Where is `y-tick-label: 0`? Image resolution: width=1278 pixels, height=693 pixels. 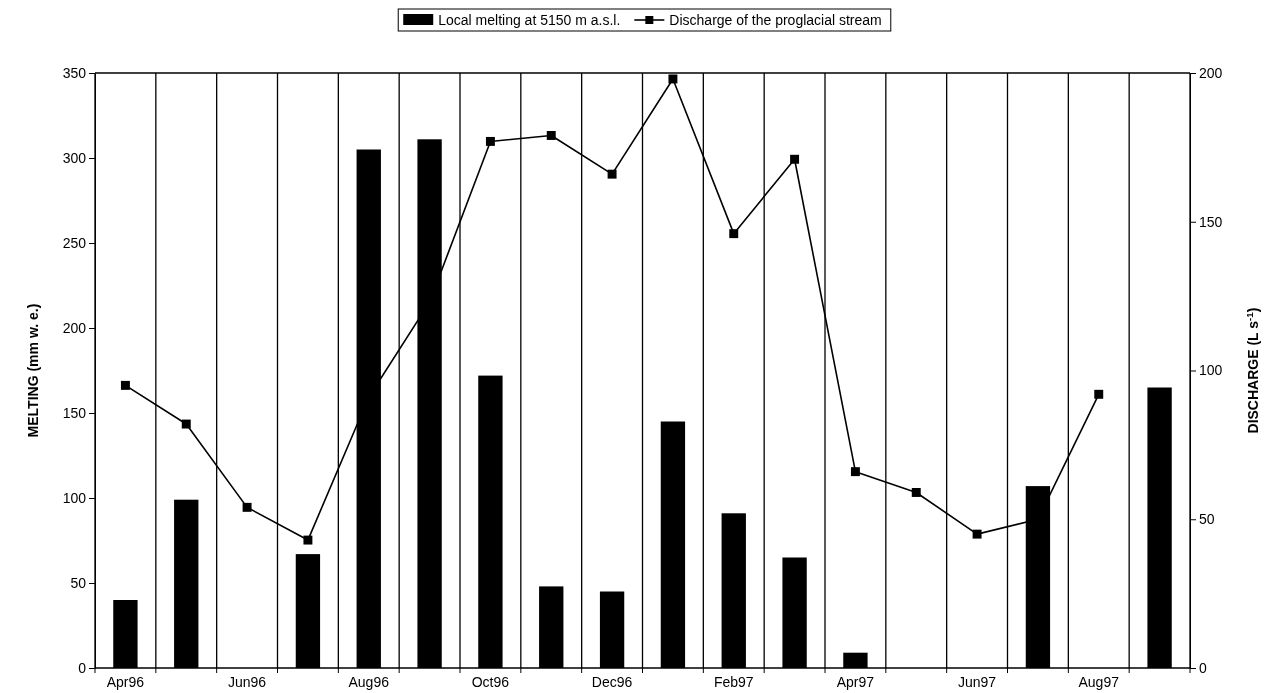 y-tick-label: 0 is located at coordinates (82, 667).